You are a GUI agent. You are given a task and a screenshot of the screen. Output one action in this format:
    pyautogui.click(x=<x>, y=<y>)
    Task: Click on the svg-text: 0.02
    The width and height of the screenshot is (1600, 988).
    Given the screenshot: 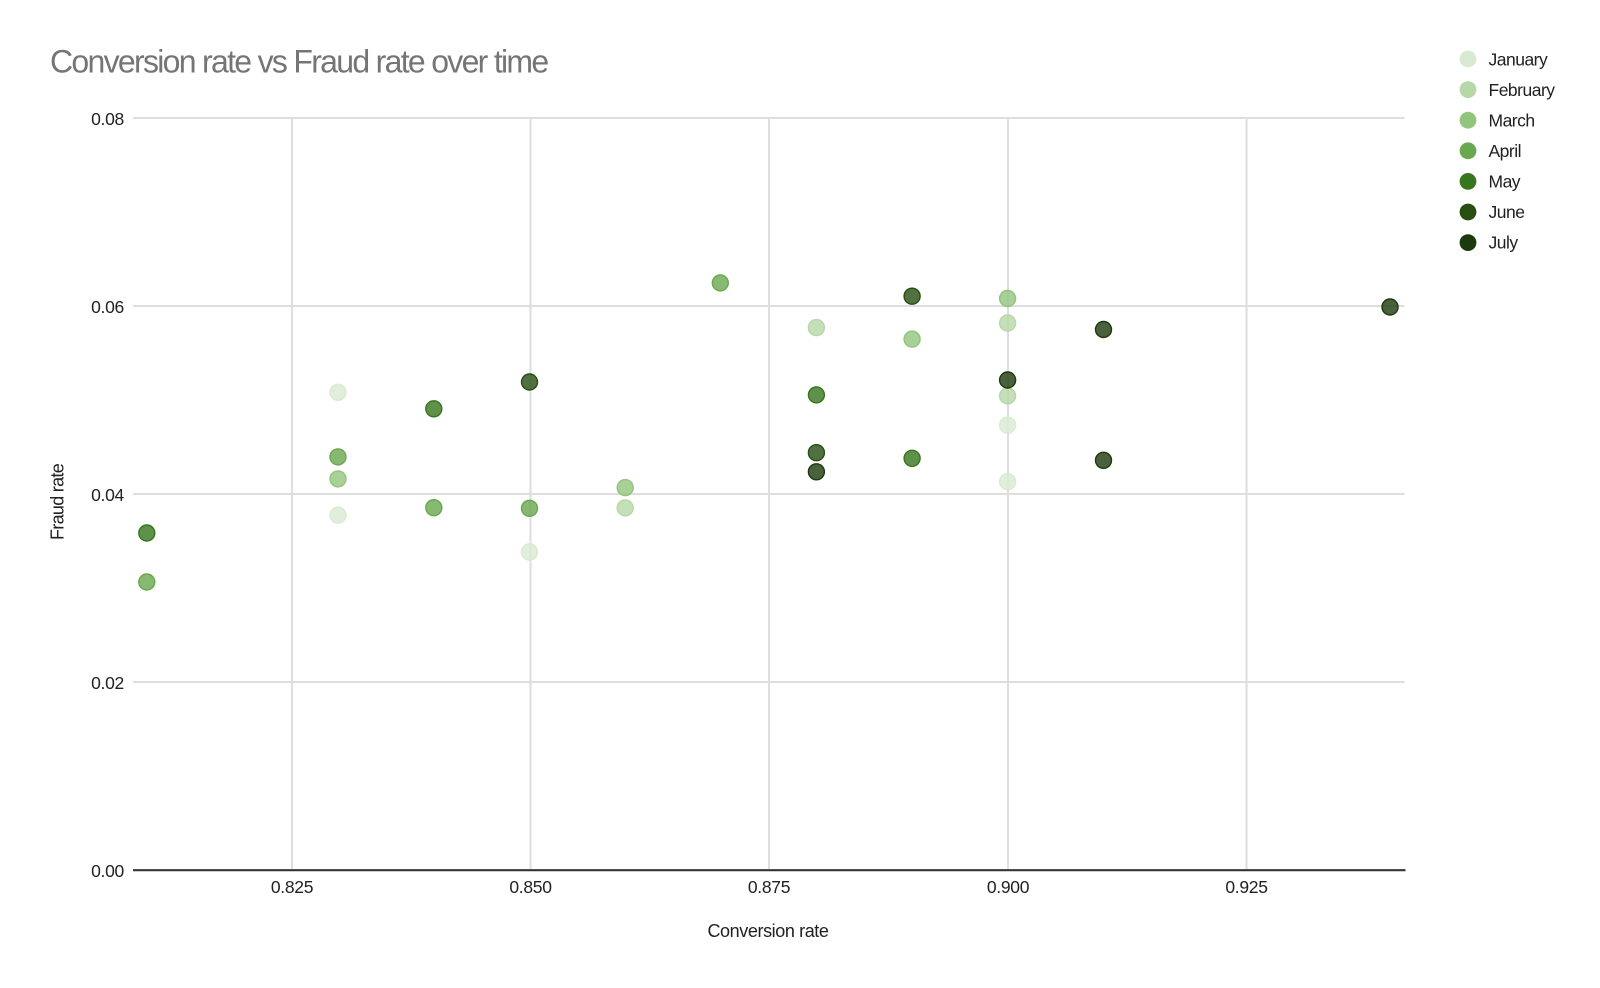 What is the action you would take?
    pyautogui.click(x=107, y=683)
    